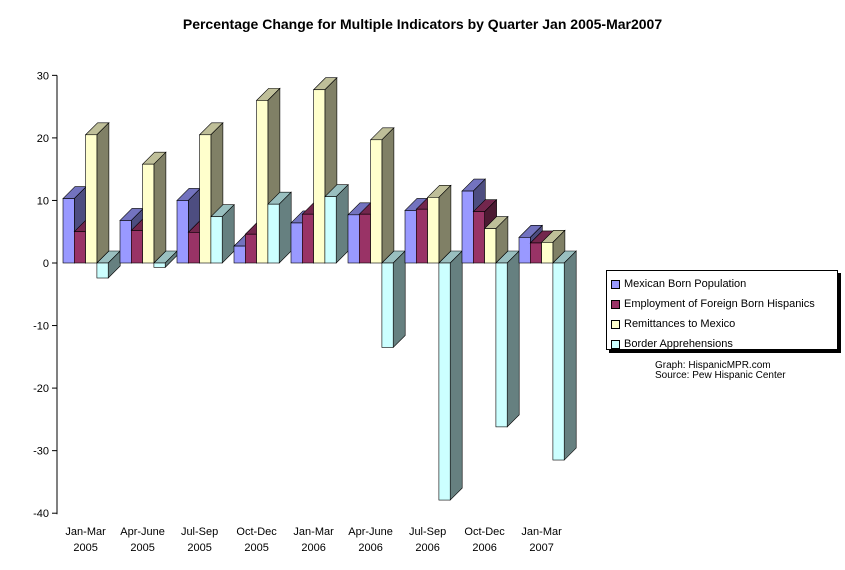 This screenshot has height=570, width=845. What do you see at coordinates (720, 375) in the screenshot?
I see `source-credit: Source: Pew Hispanic Center` at bounding box center [720, 375].